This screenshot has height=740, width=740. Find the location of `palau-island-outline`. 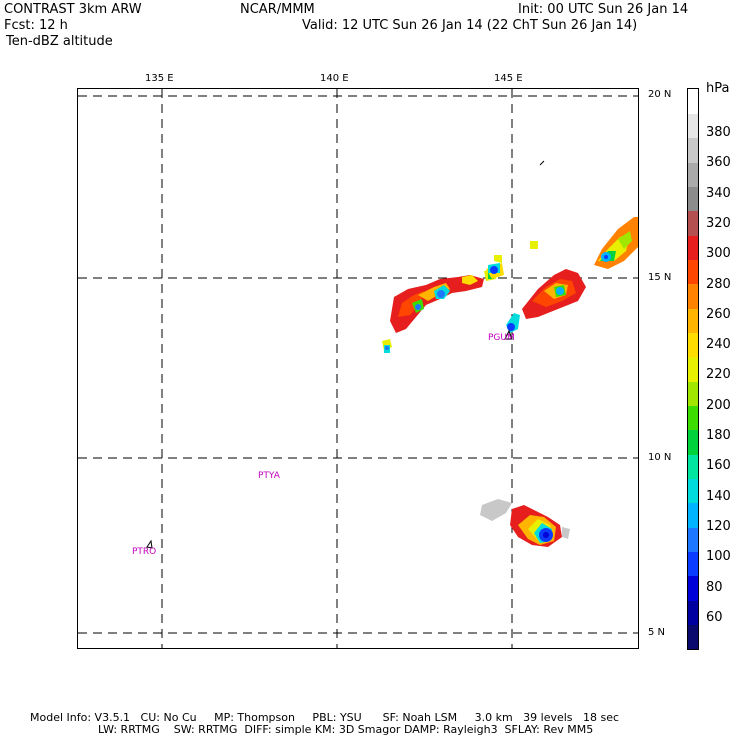

palau-island-outline is located at coordinates (149, 544).